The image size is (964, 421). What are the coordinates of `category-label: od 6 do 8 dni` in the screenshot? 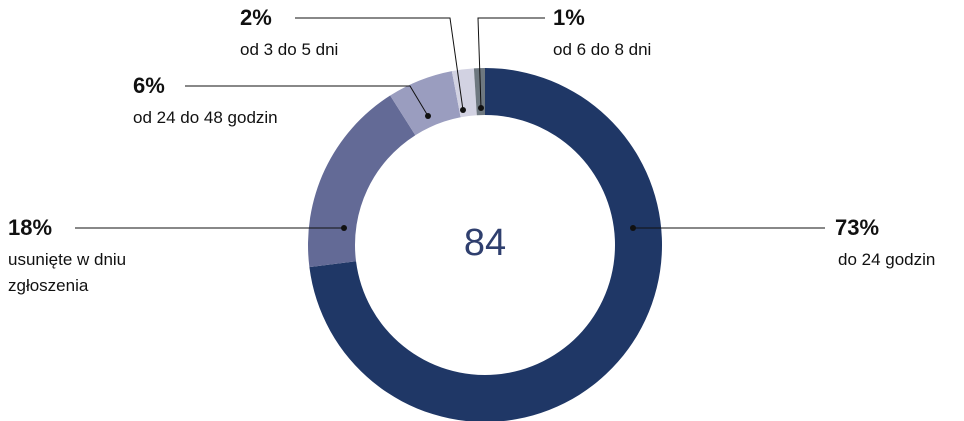 It's located at (602, 49).